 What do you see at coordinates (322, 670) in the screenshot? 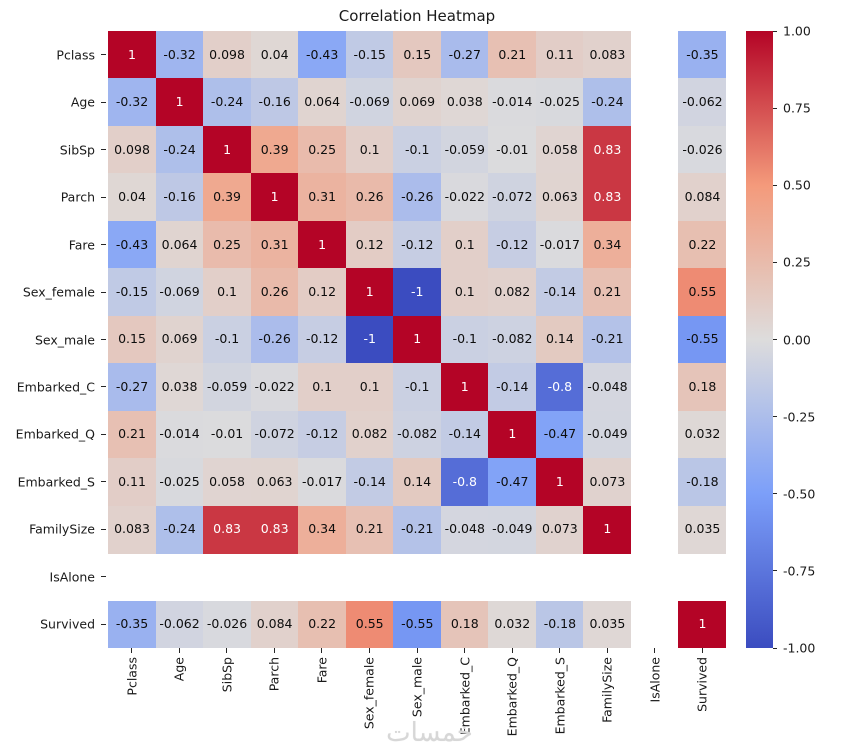
I see `x-tick-label: Fare` at bounding box center [322, 670].